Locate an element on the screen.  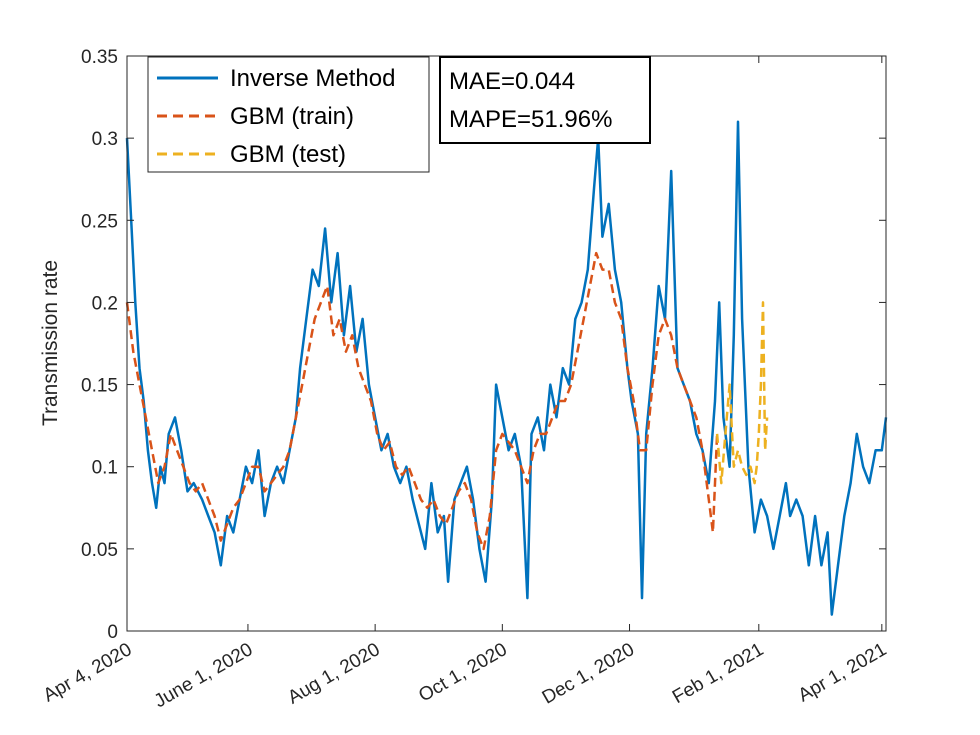
metrics-box is located at coordinates (545, 100).